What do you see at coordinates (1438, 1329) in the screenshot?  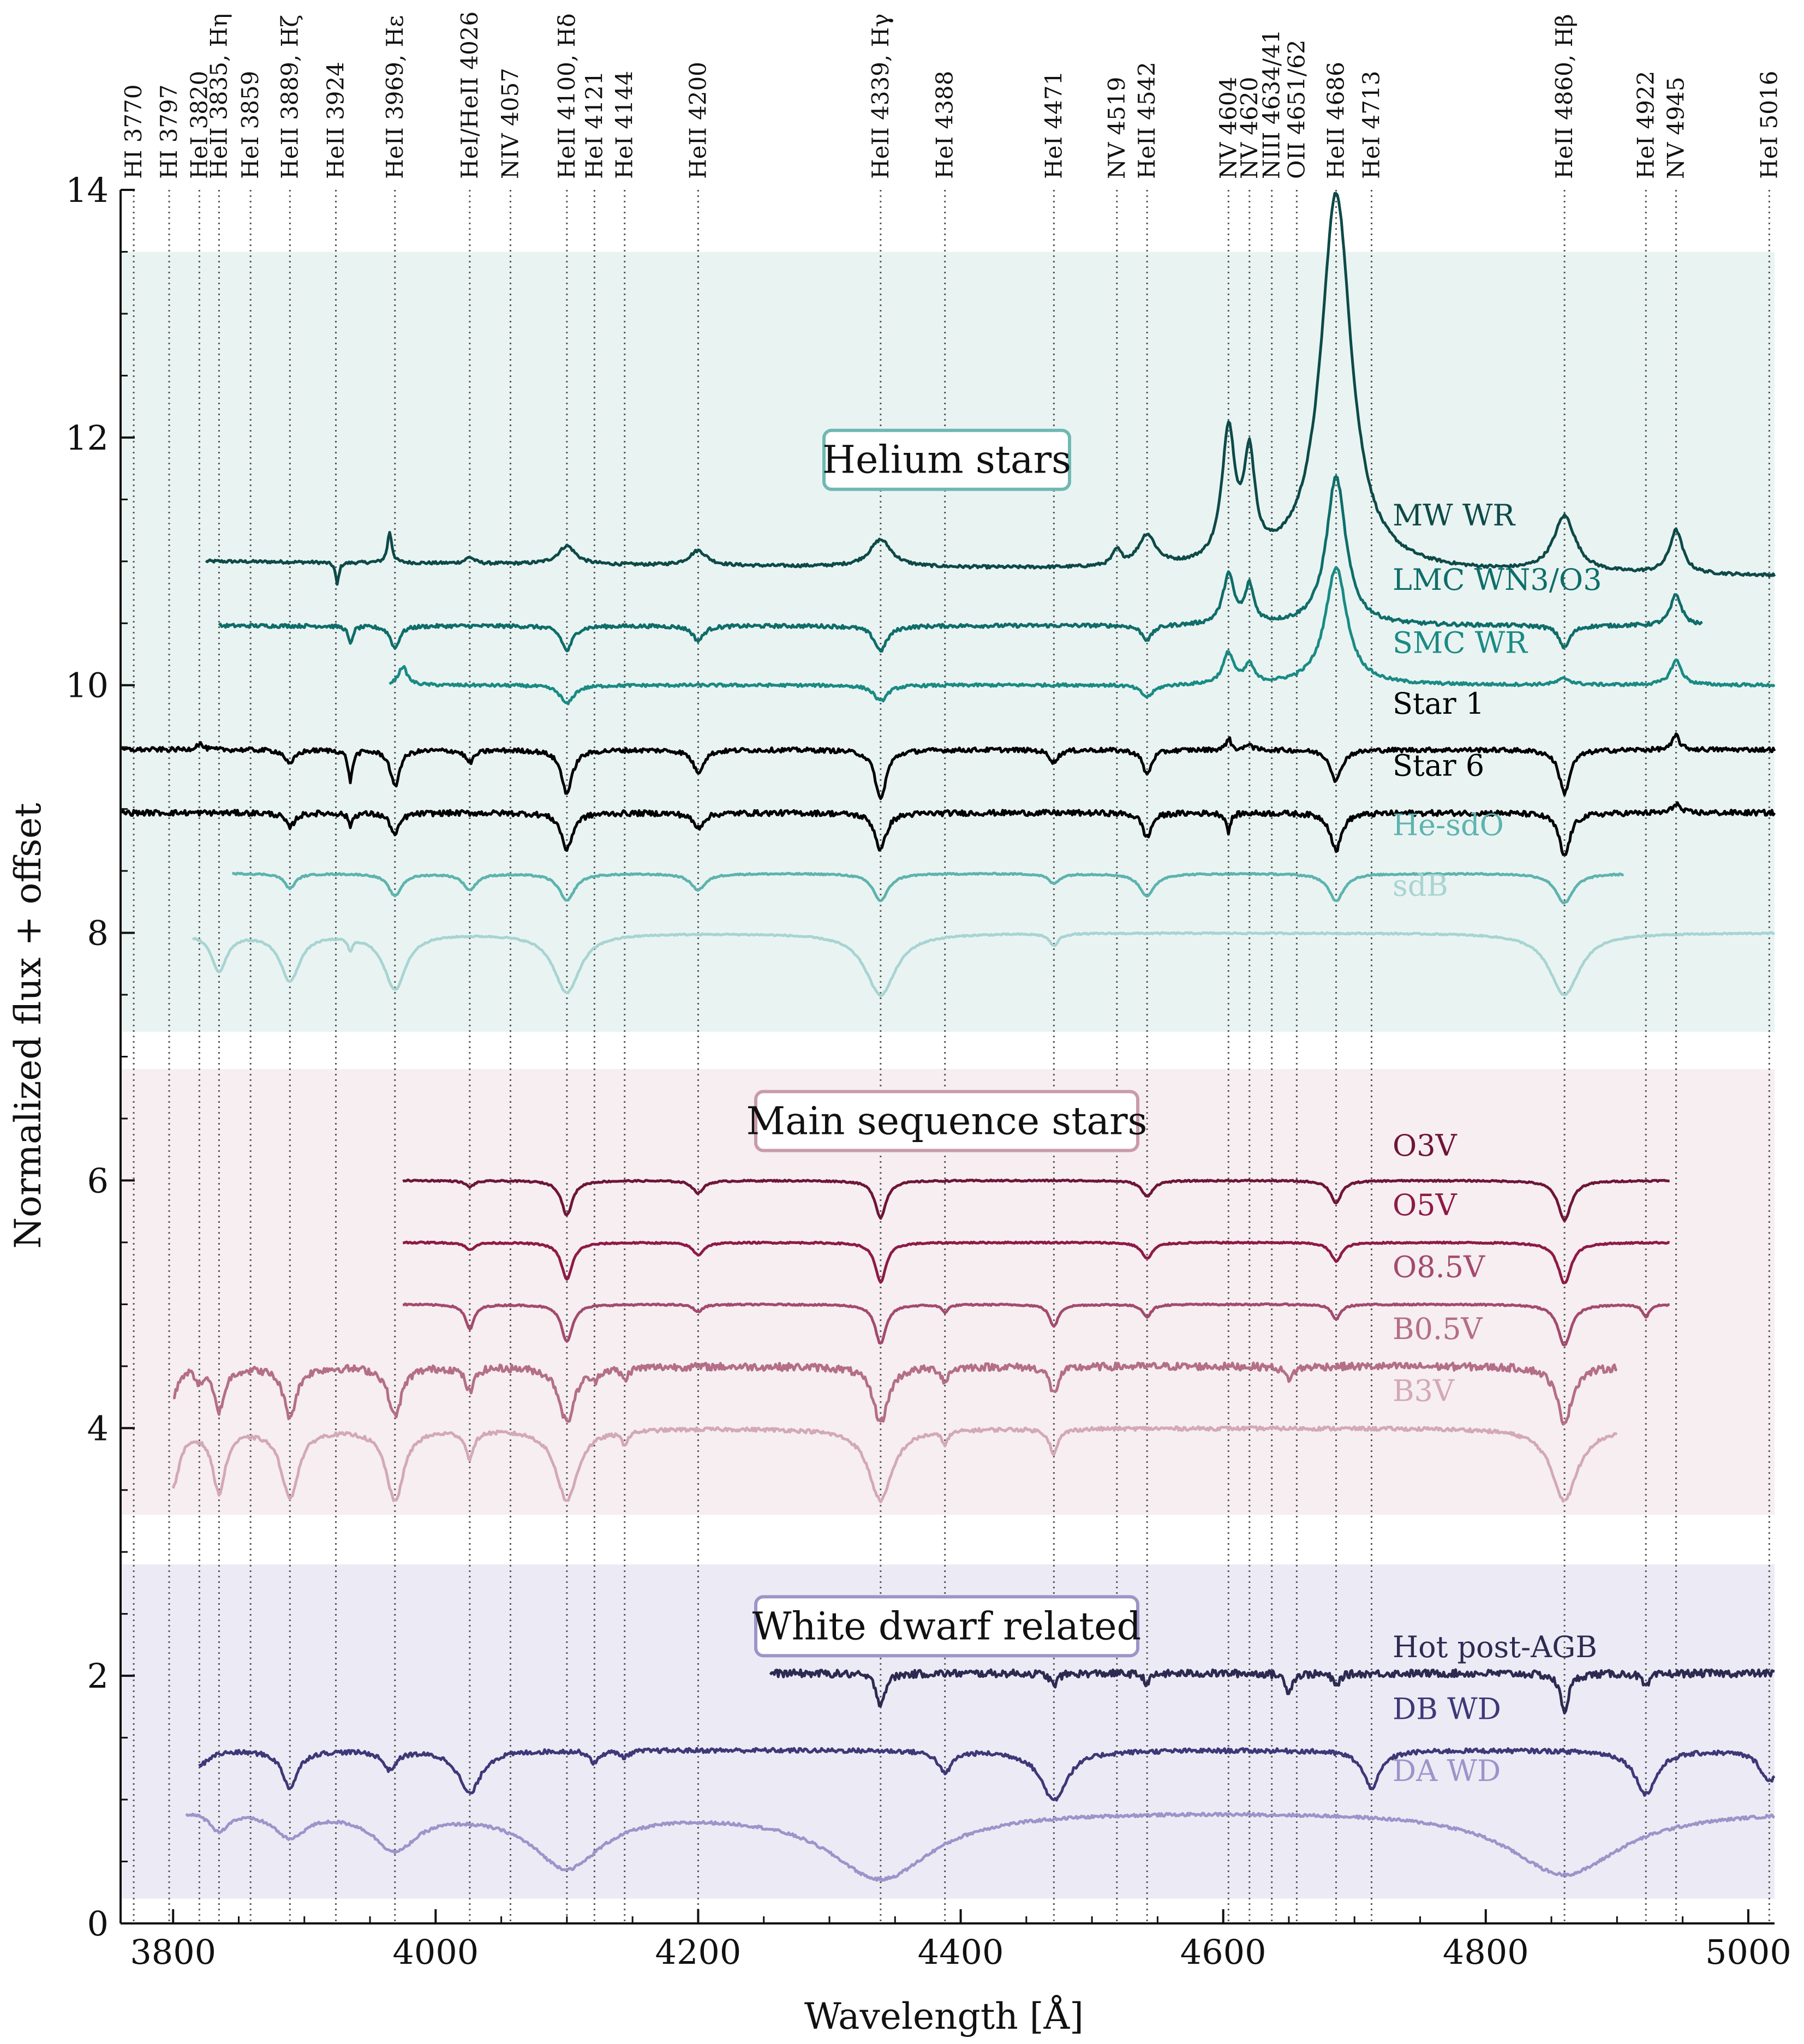 I see `series-label-b0-5v: B0.5V` at bounding box center [1438, 1329].